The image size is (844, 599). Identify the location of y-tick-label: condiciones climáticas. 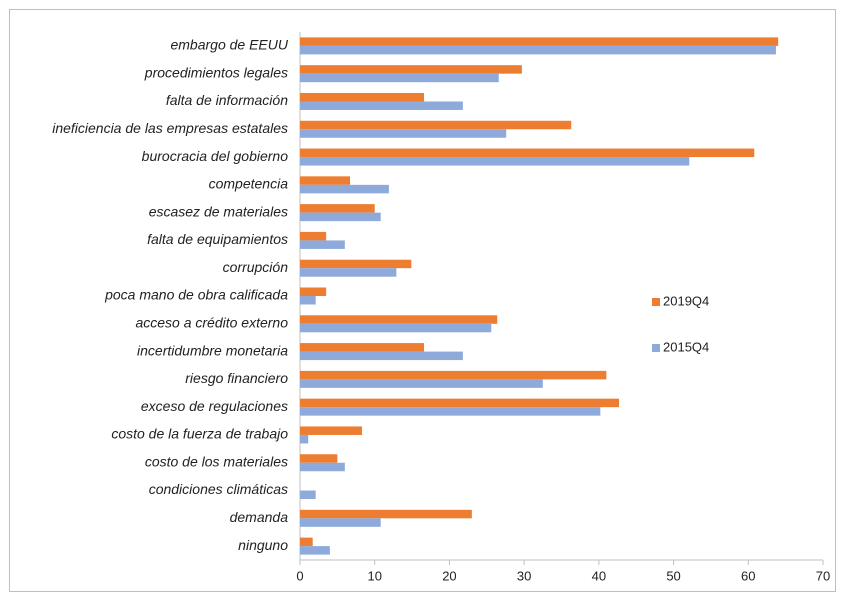
(218, 489).